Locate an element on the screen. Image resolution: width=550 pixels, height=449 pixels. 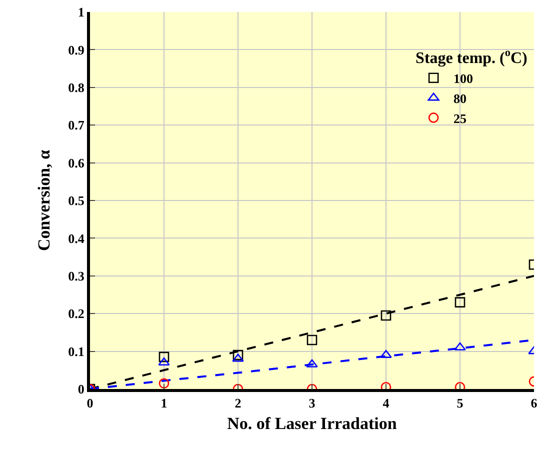
x-tick-label: 3 is located at coordinates (312, 403).